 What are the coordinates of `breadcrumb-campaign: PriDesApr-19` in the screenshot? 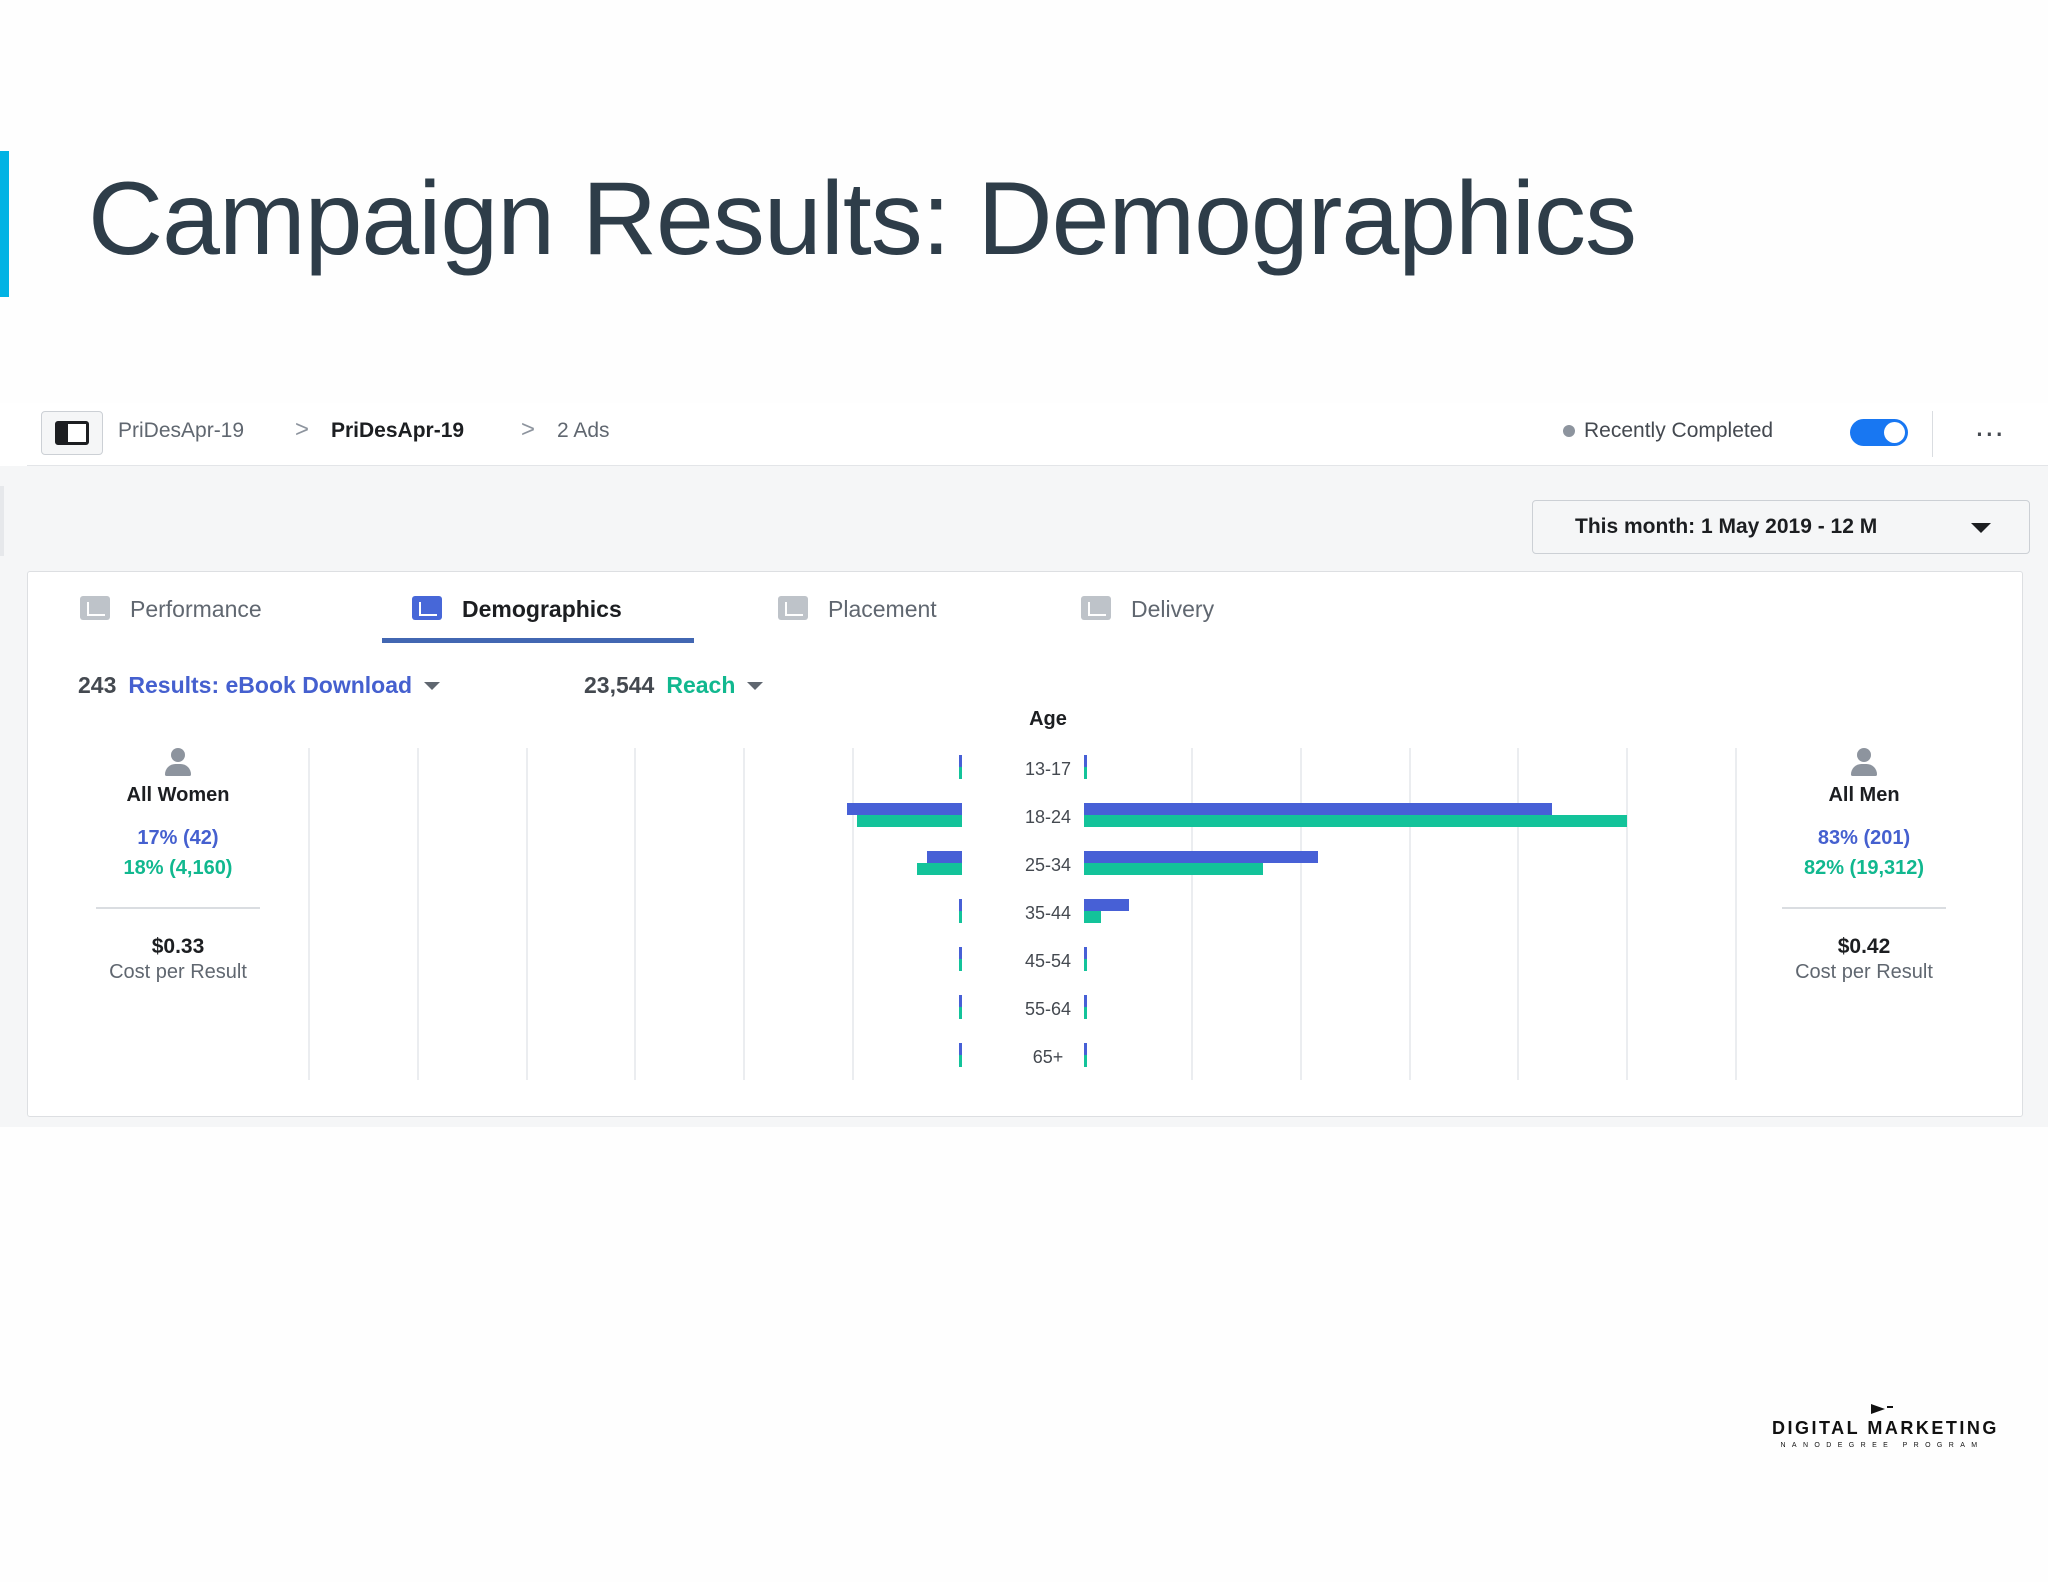 It's located at (181, 430).